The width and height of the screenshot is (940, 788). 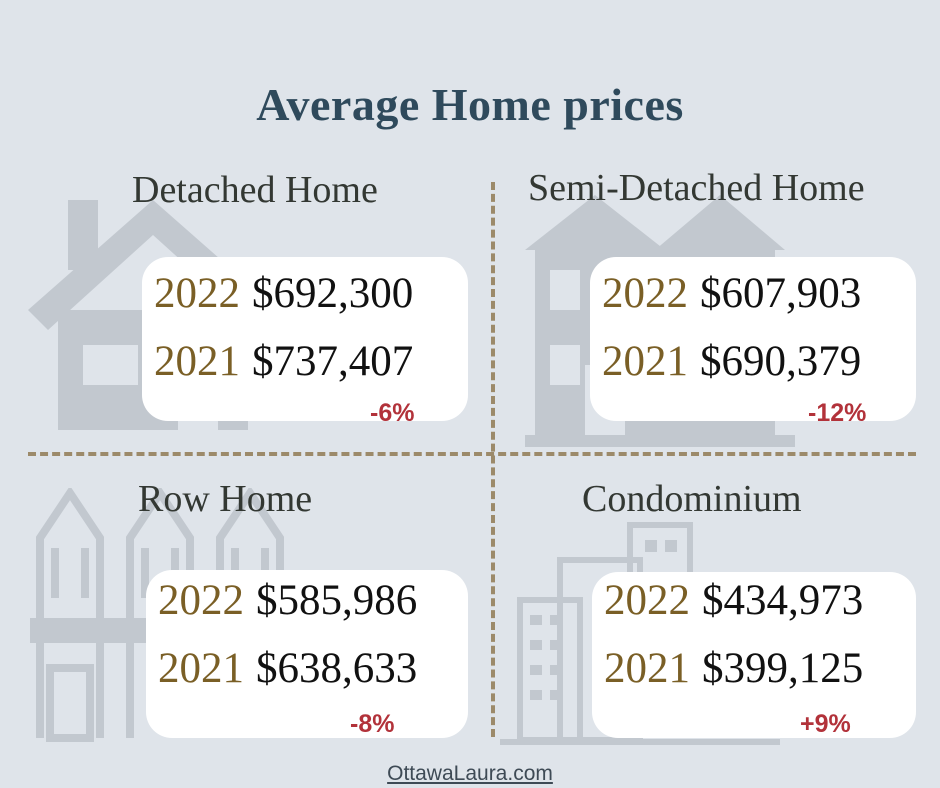 What do you see at coordinates (337, 600) in the screenshot?
I see `price-value: $585,986` at bounding box center [337, 600].